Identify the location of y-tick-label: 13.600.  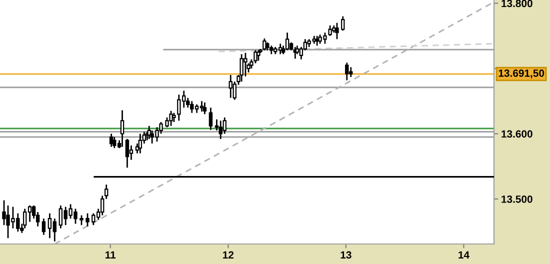
(517, 134).